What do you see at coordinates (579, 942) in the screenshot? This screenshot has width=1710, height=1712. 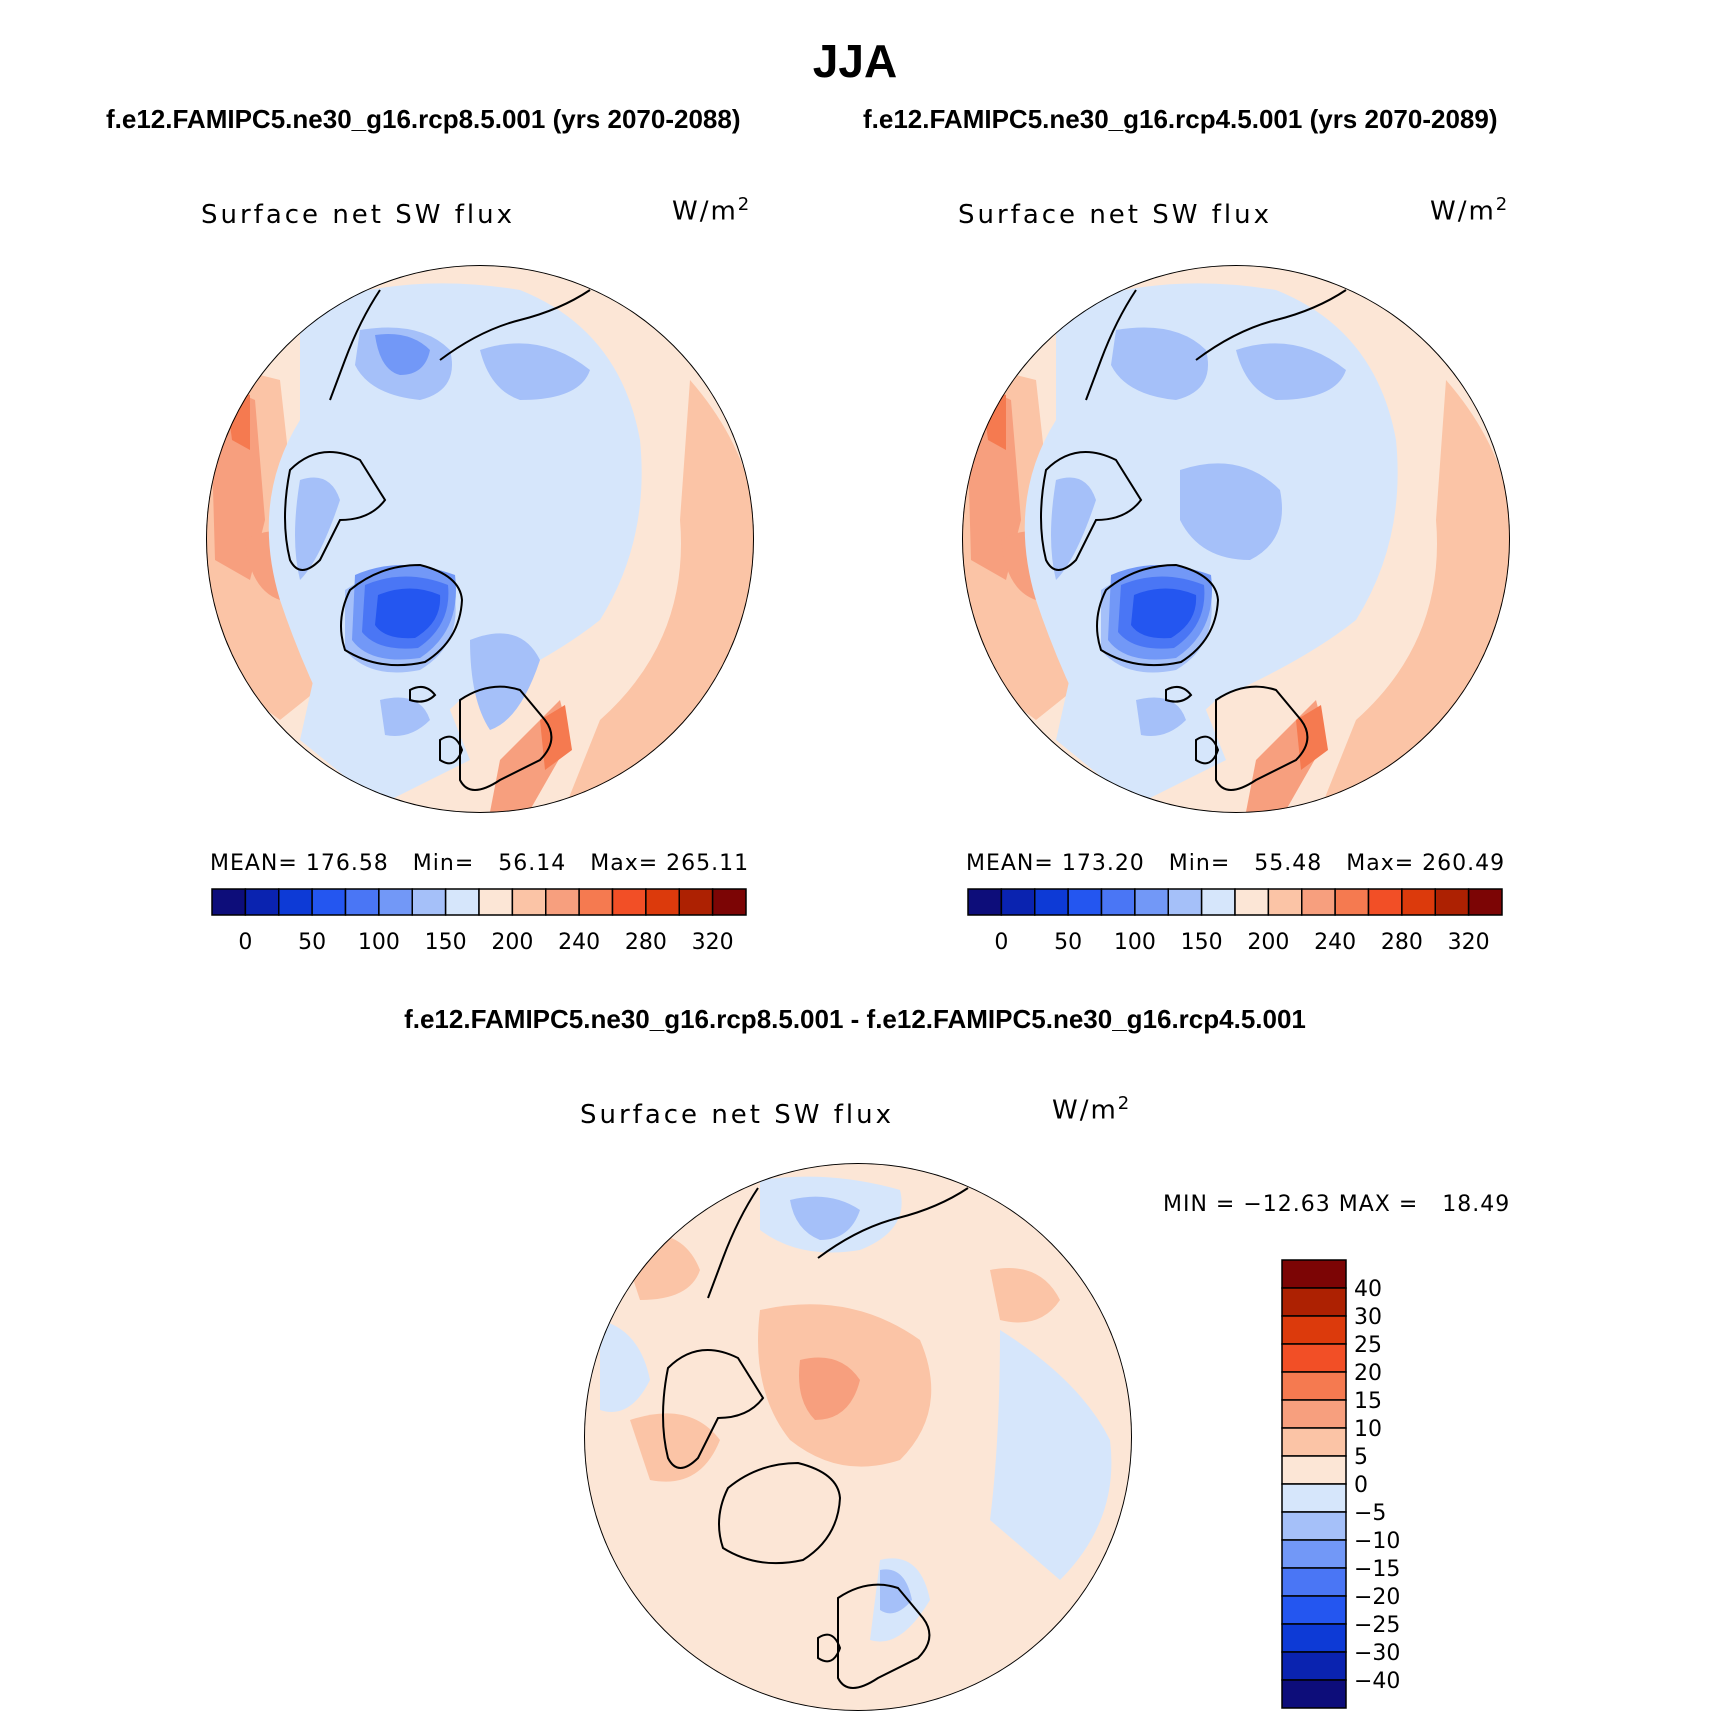 I see `colorbar-tick-label: 240` at bounding box center [579, 942].